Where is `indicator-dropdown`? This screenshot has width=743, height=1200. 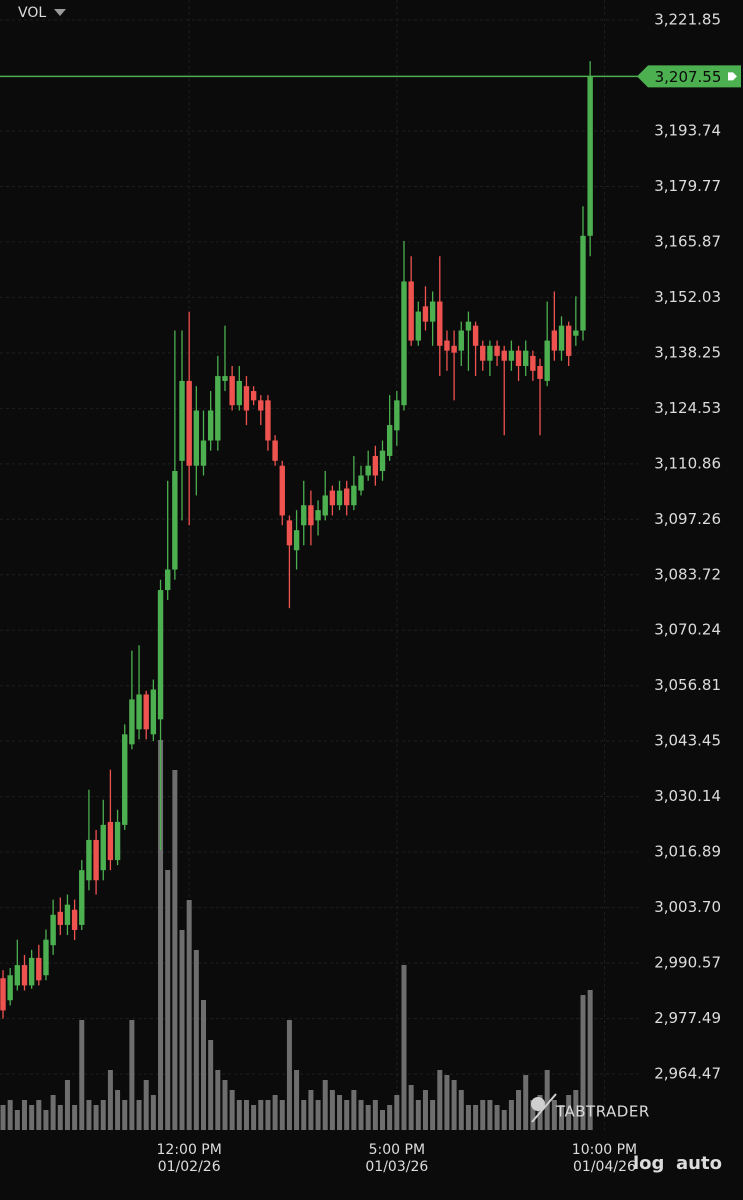
indicator-dropdown is located at coordinates (60, 12).